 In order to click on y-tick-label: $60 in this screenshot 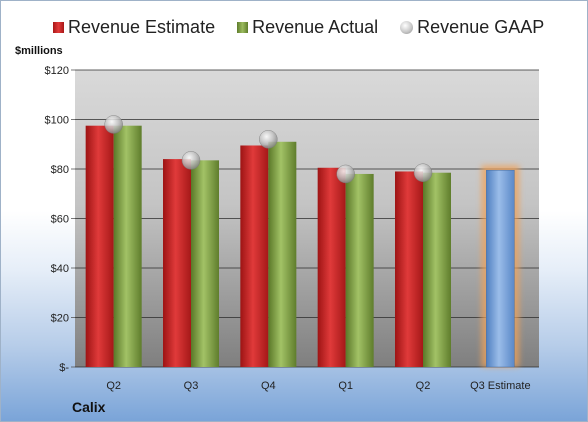, I will do `click(60, 220)`.